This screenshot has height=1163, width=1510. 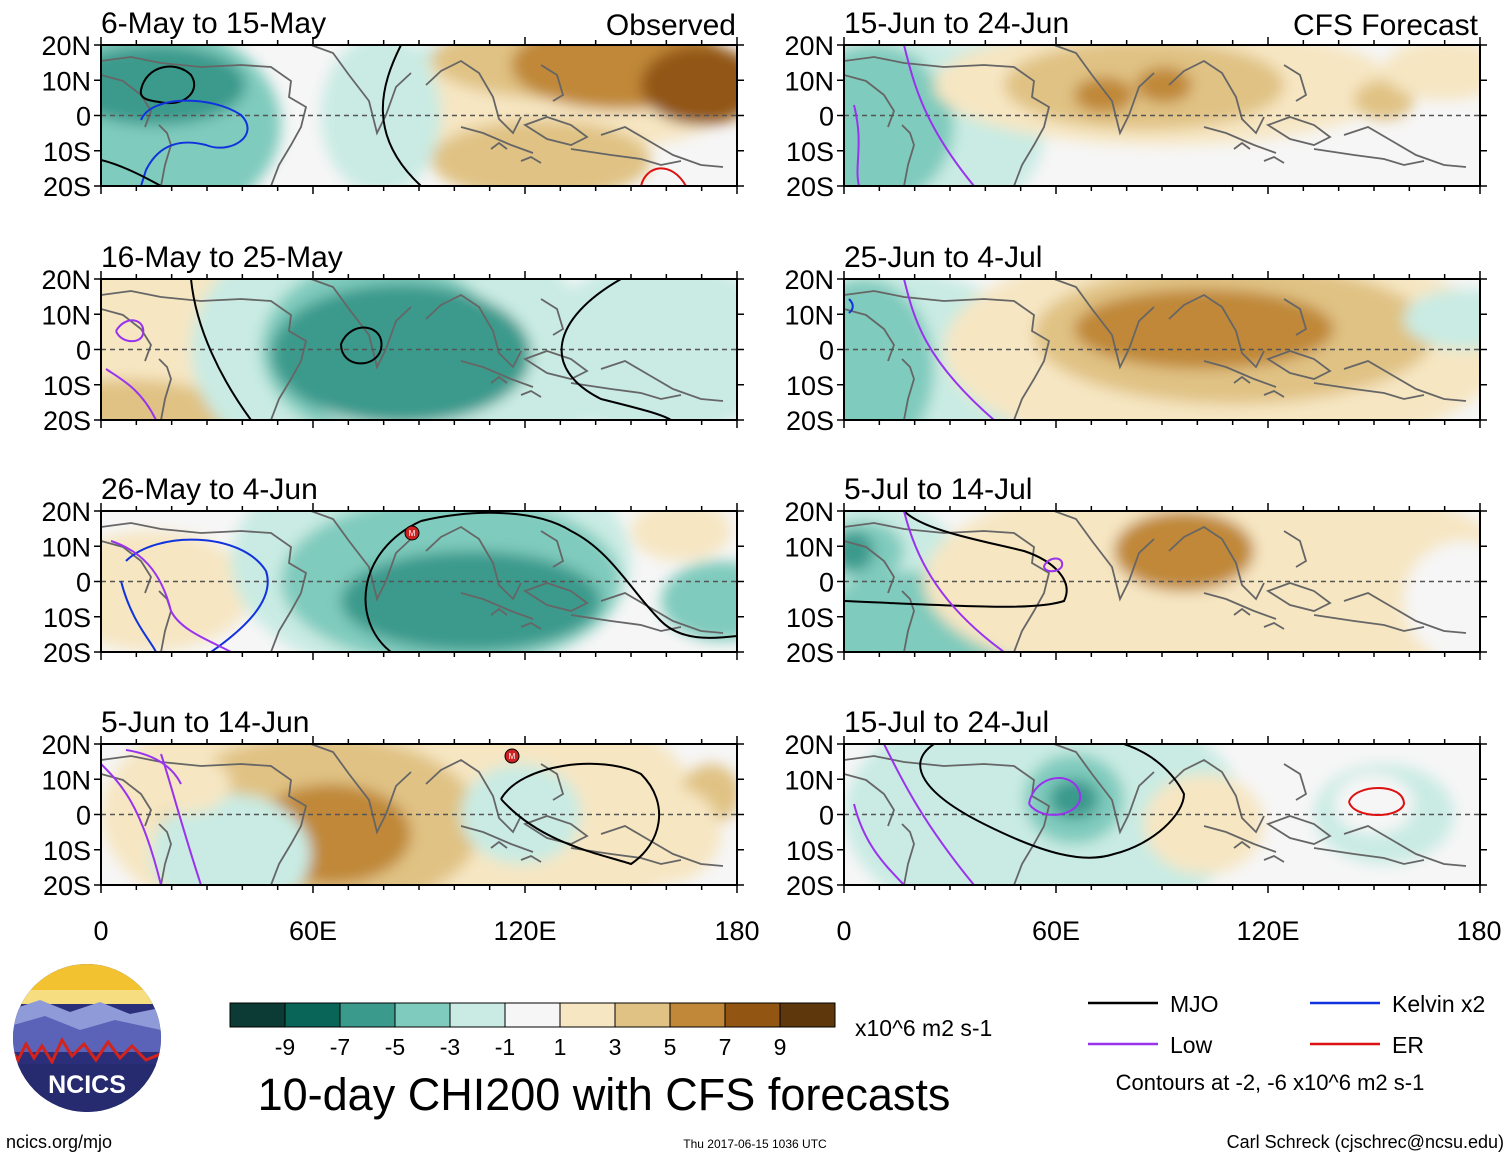 What do you see at coordinates (222, 257) in the screenshot?
I see `panel-title: 16-May to 25-May` at bounding box center [222, 257].